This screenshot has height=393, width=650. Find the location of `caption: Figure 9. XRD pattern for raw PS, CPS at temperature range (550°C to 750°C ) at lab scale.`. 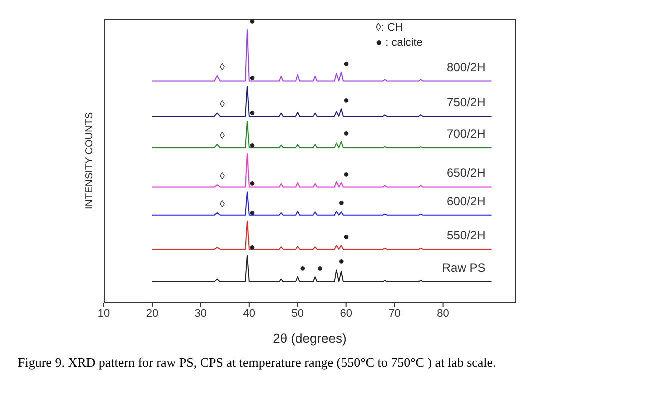

caption: Figure 9. XRD pattern for raw PS, CPS at temperature range (550°C to 750°C ) at lab scale. is located at coordinates (258, 363).